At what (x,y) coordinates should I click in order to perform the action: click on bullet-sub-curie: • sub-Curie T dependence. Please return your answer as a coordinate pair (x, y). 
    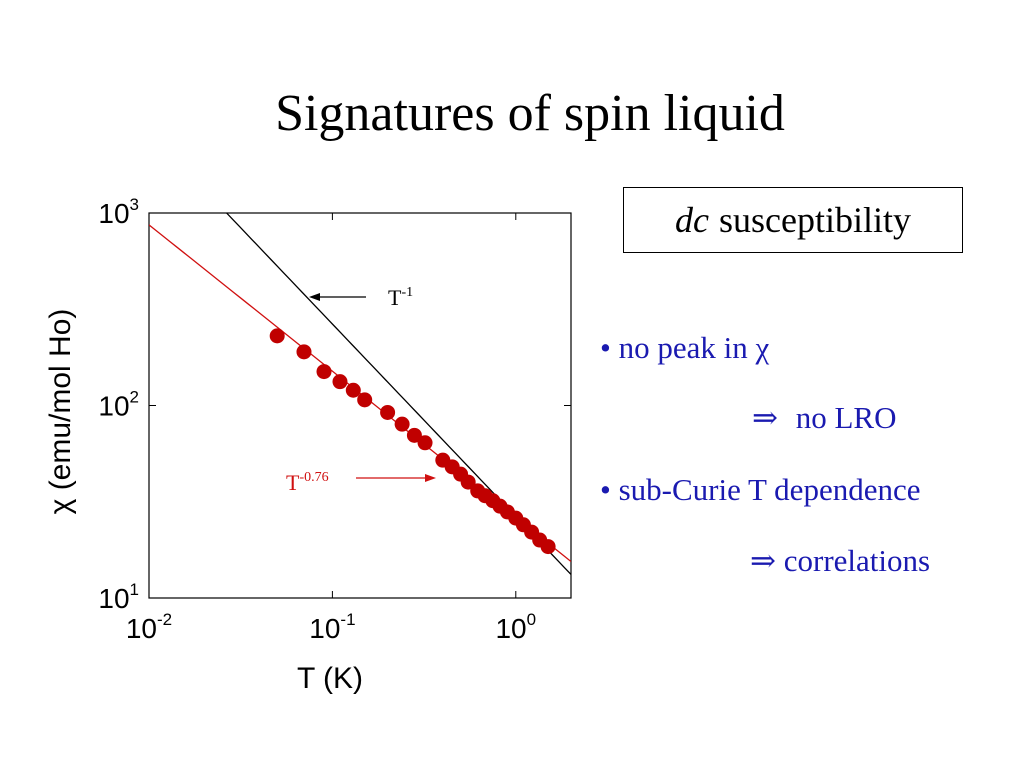
    Looking at the image, I should click on (760, 490).